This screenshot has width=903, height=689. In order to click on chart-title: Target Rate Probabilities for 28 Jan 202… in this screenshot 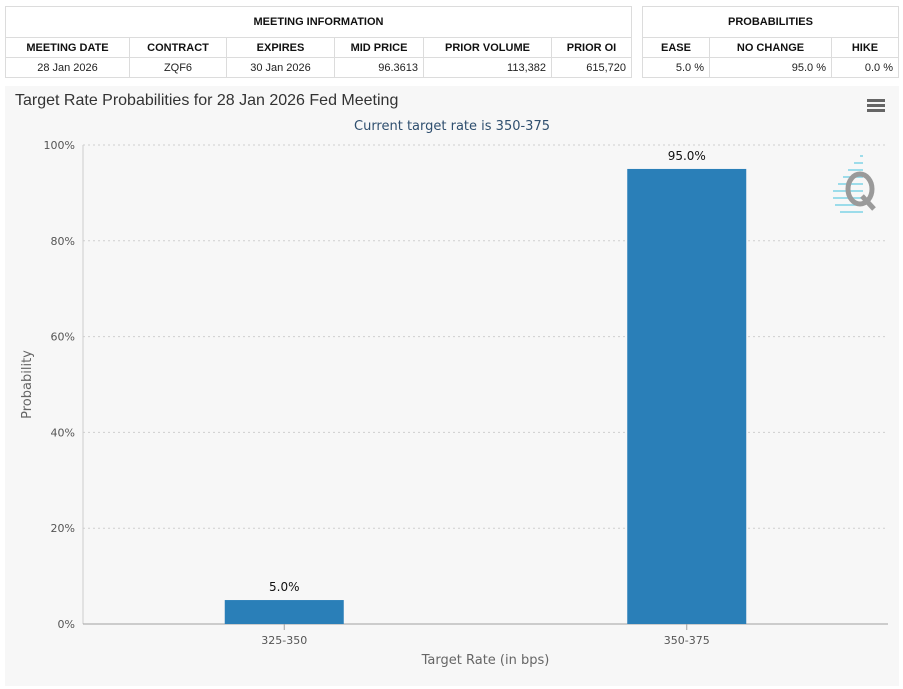, I will do `click(207, 100)`.